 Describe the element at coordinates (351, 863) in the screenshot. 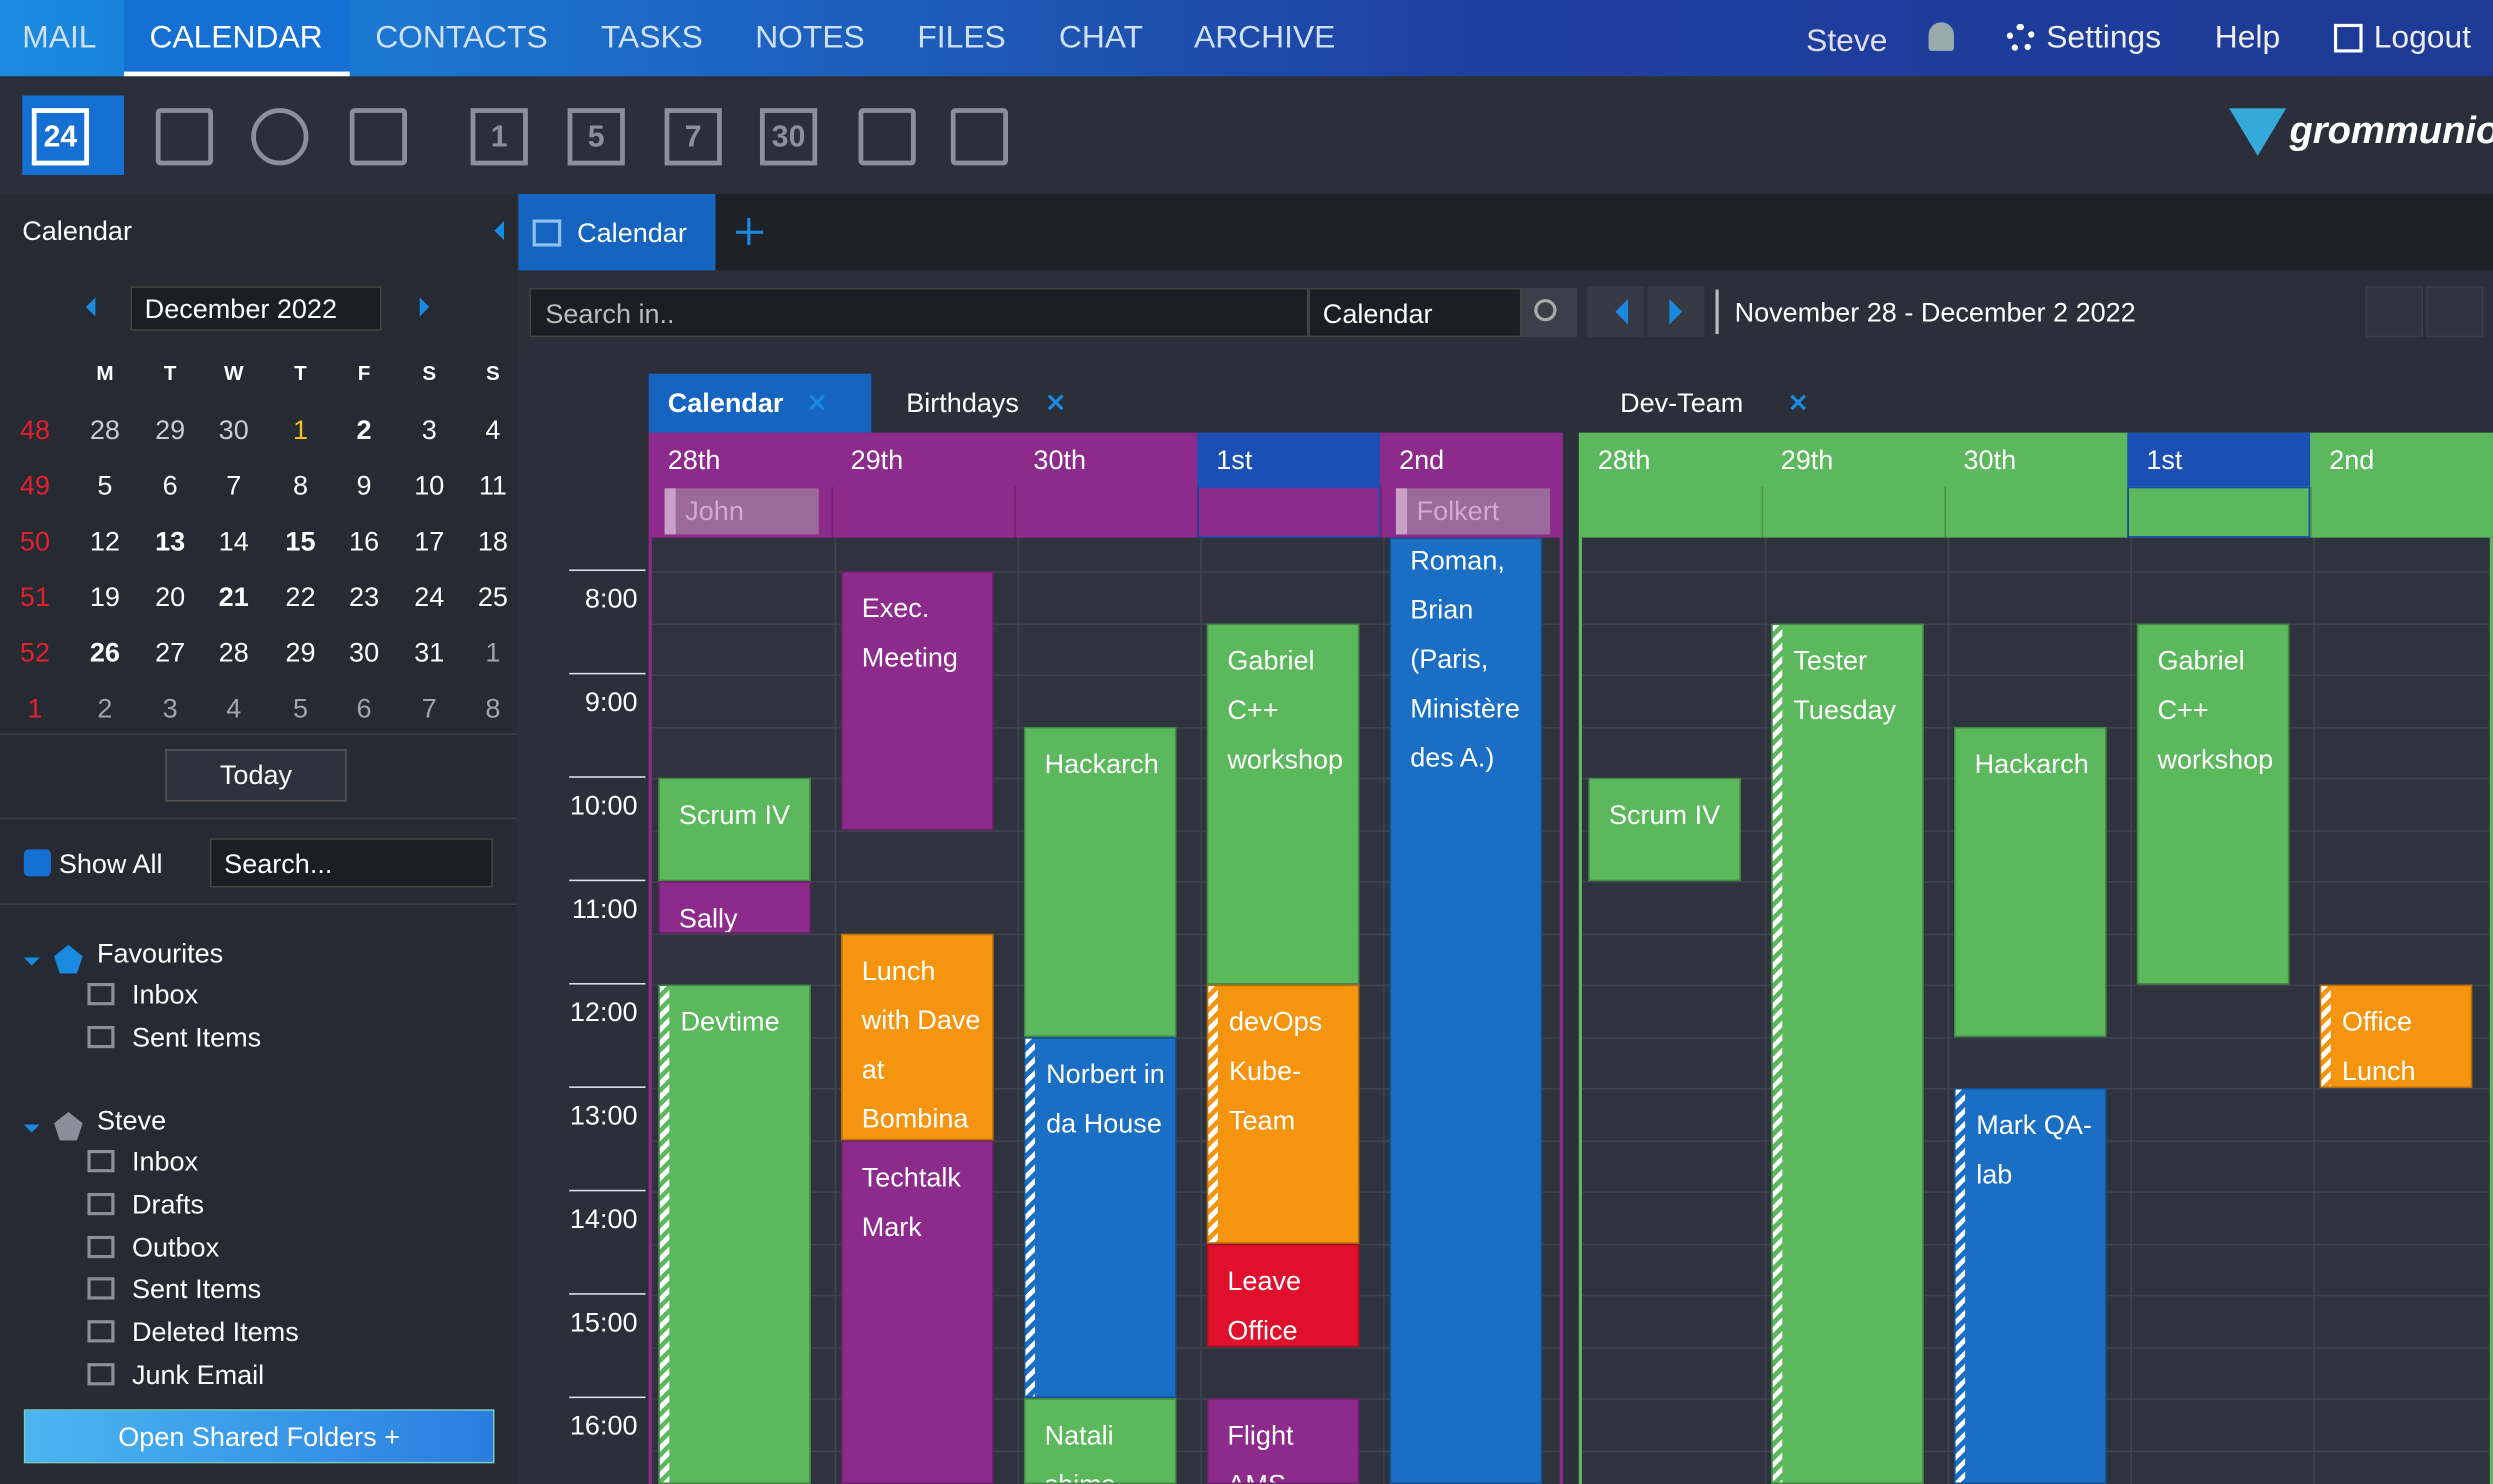

I see `search-box` at that location.